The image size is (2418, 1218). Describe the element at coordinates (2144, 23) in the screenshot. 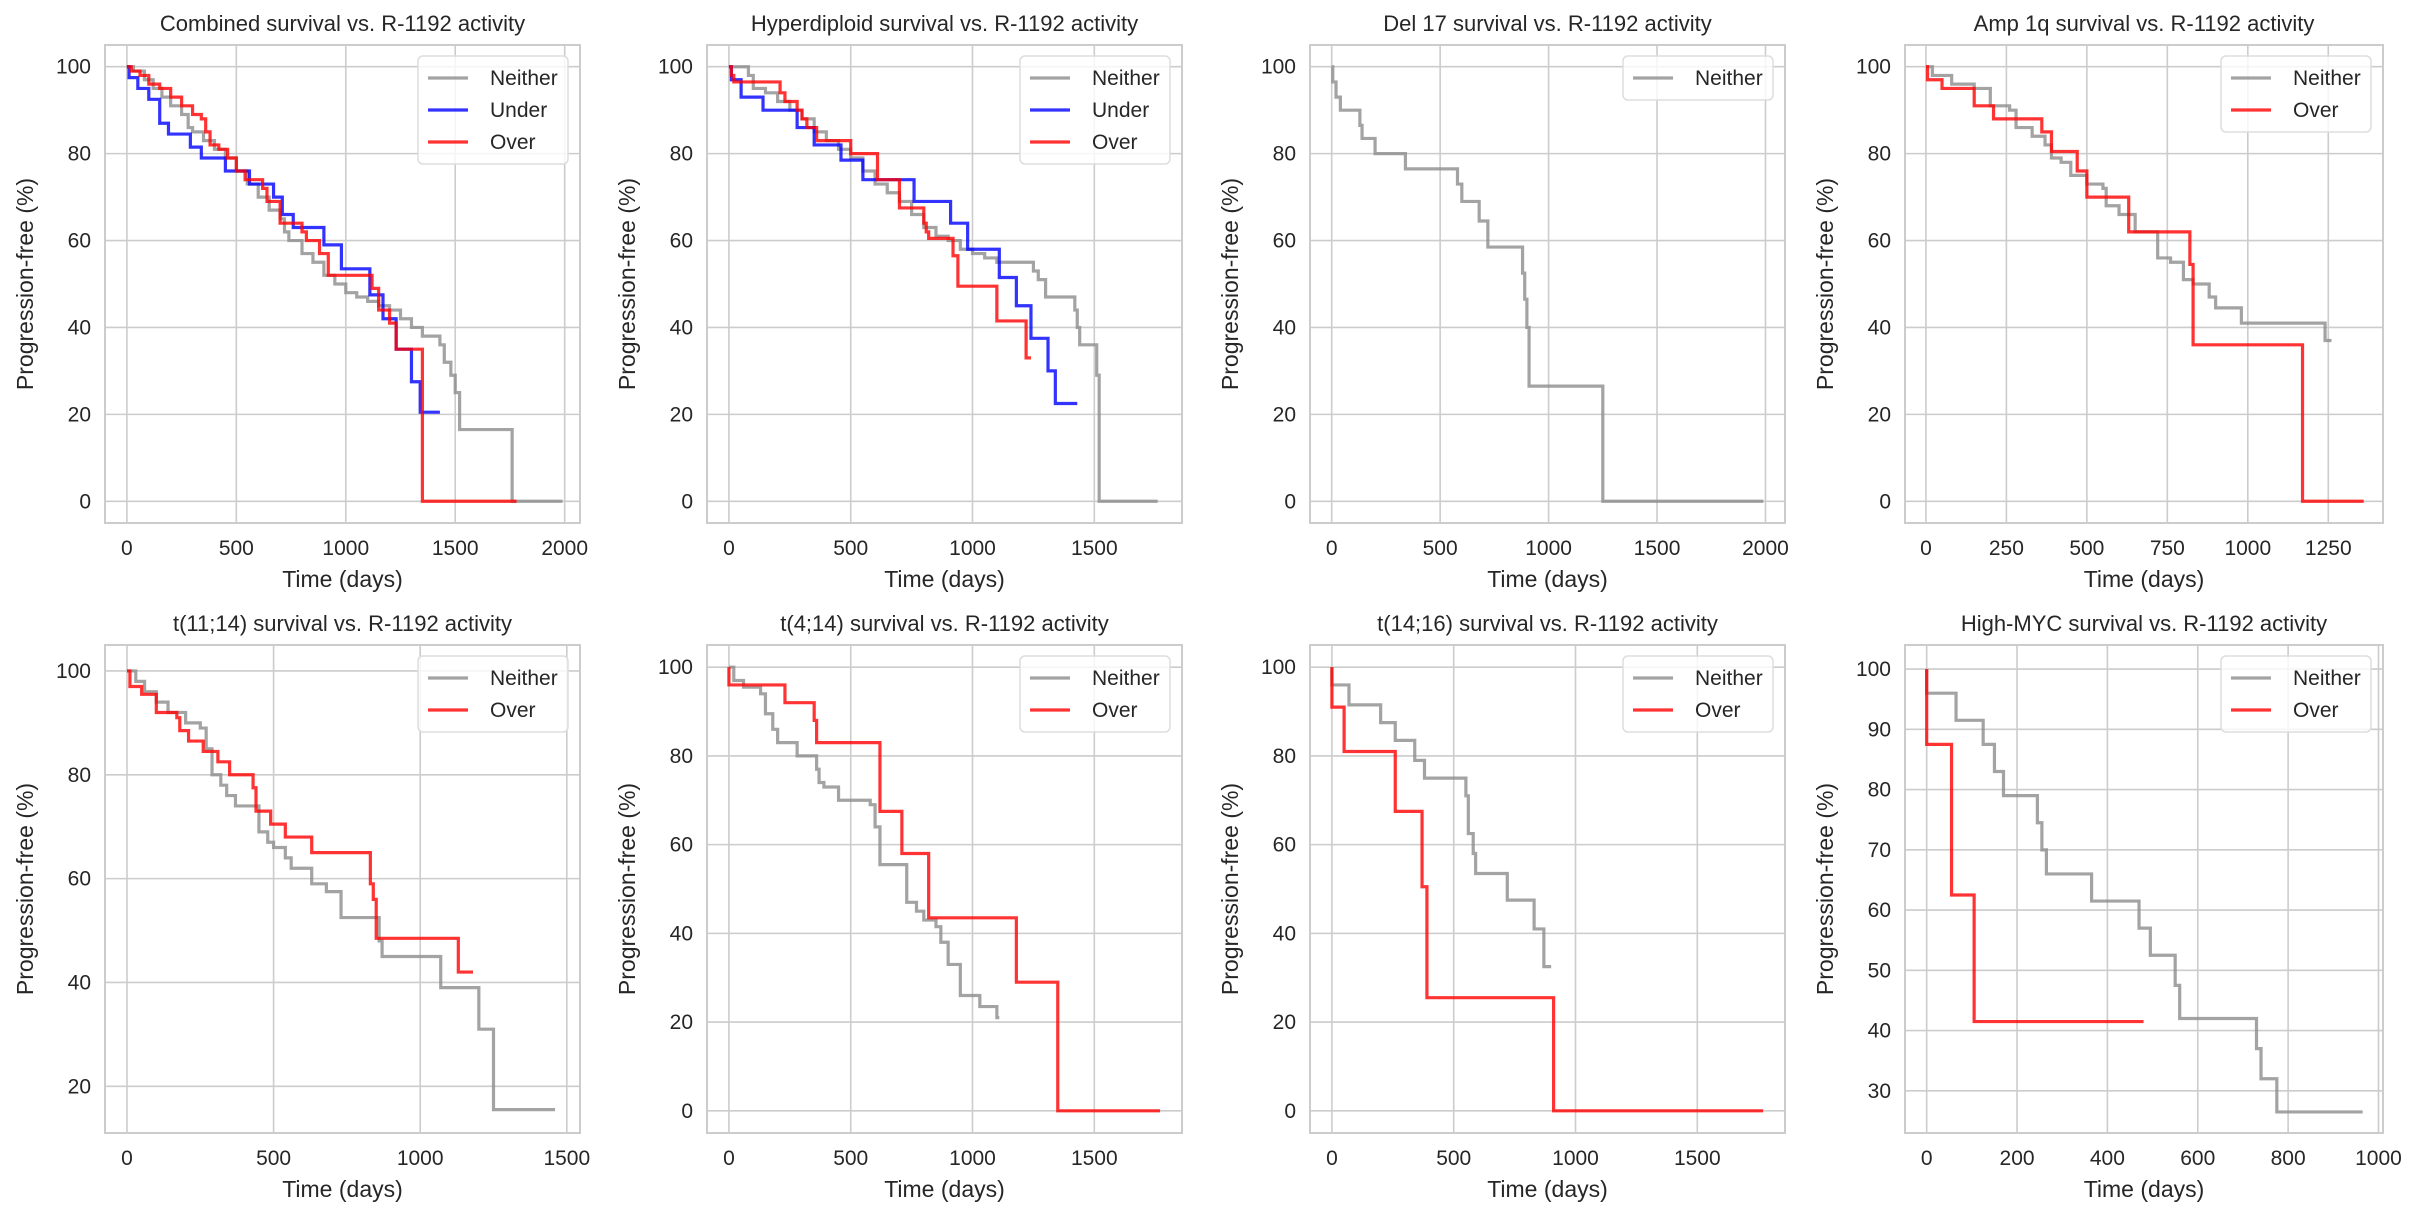

I see `chart-title: Amp 1q survival vs. R-1192 activity` at that location.